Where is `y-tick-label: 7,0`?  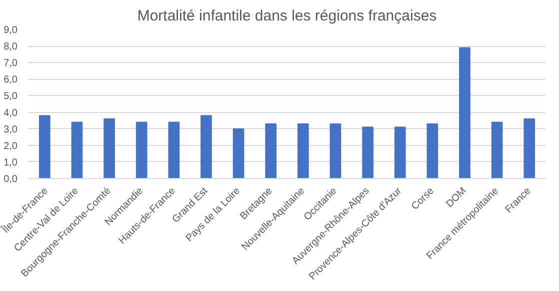 y-tick-label: 7,0 is located at coordinates (11, 64).